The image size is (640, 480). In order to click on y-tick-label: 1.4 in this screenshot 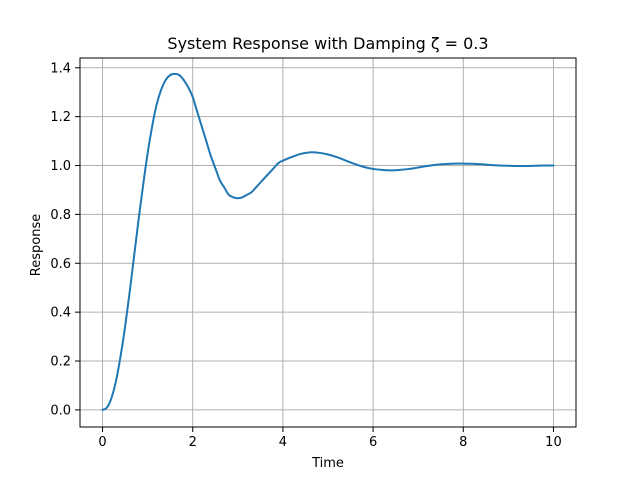, I will do `click(60, 68)`.